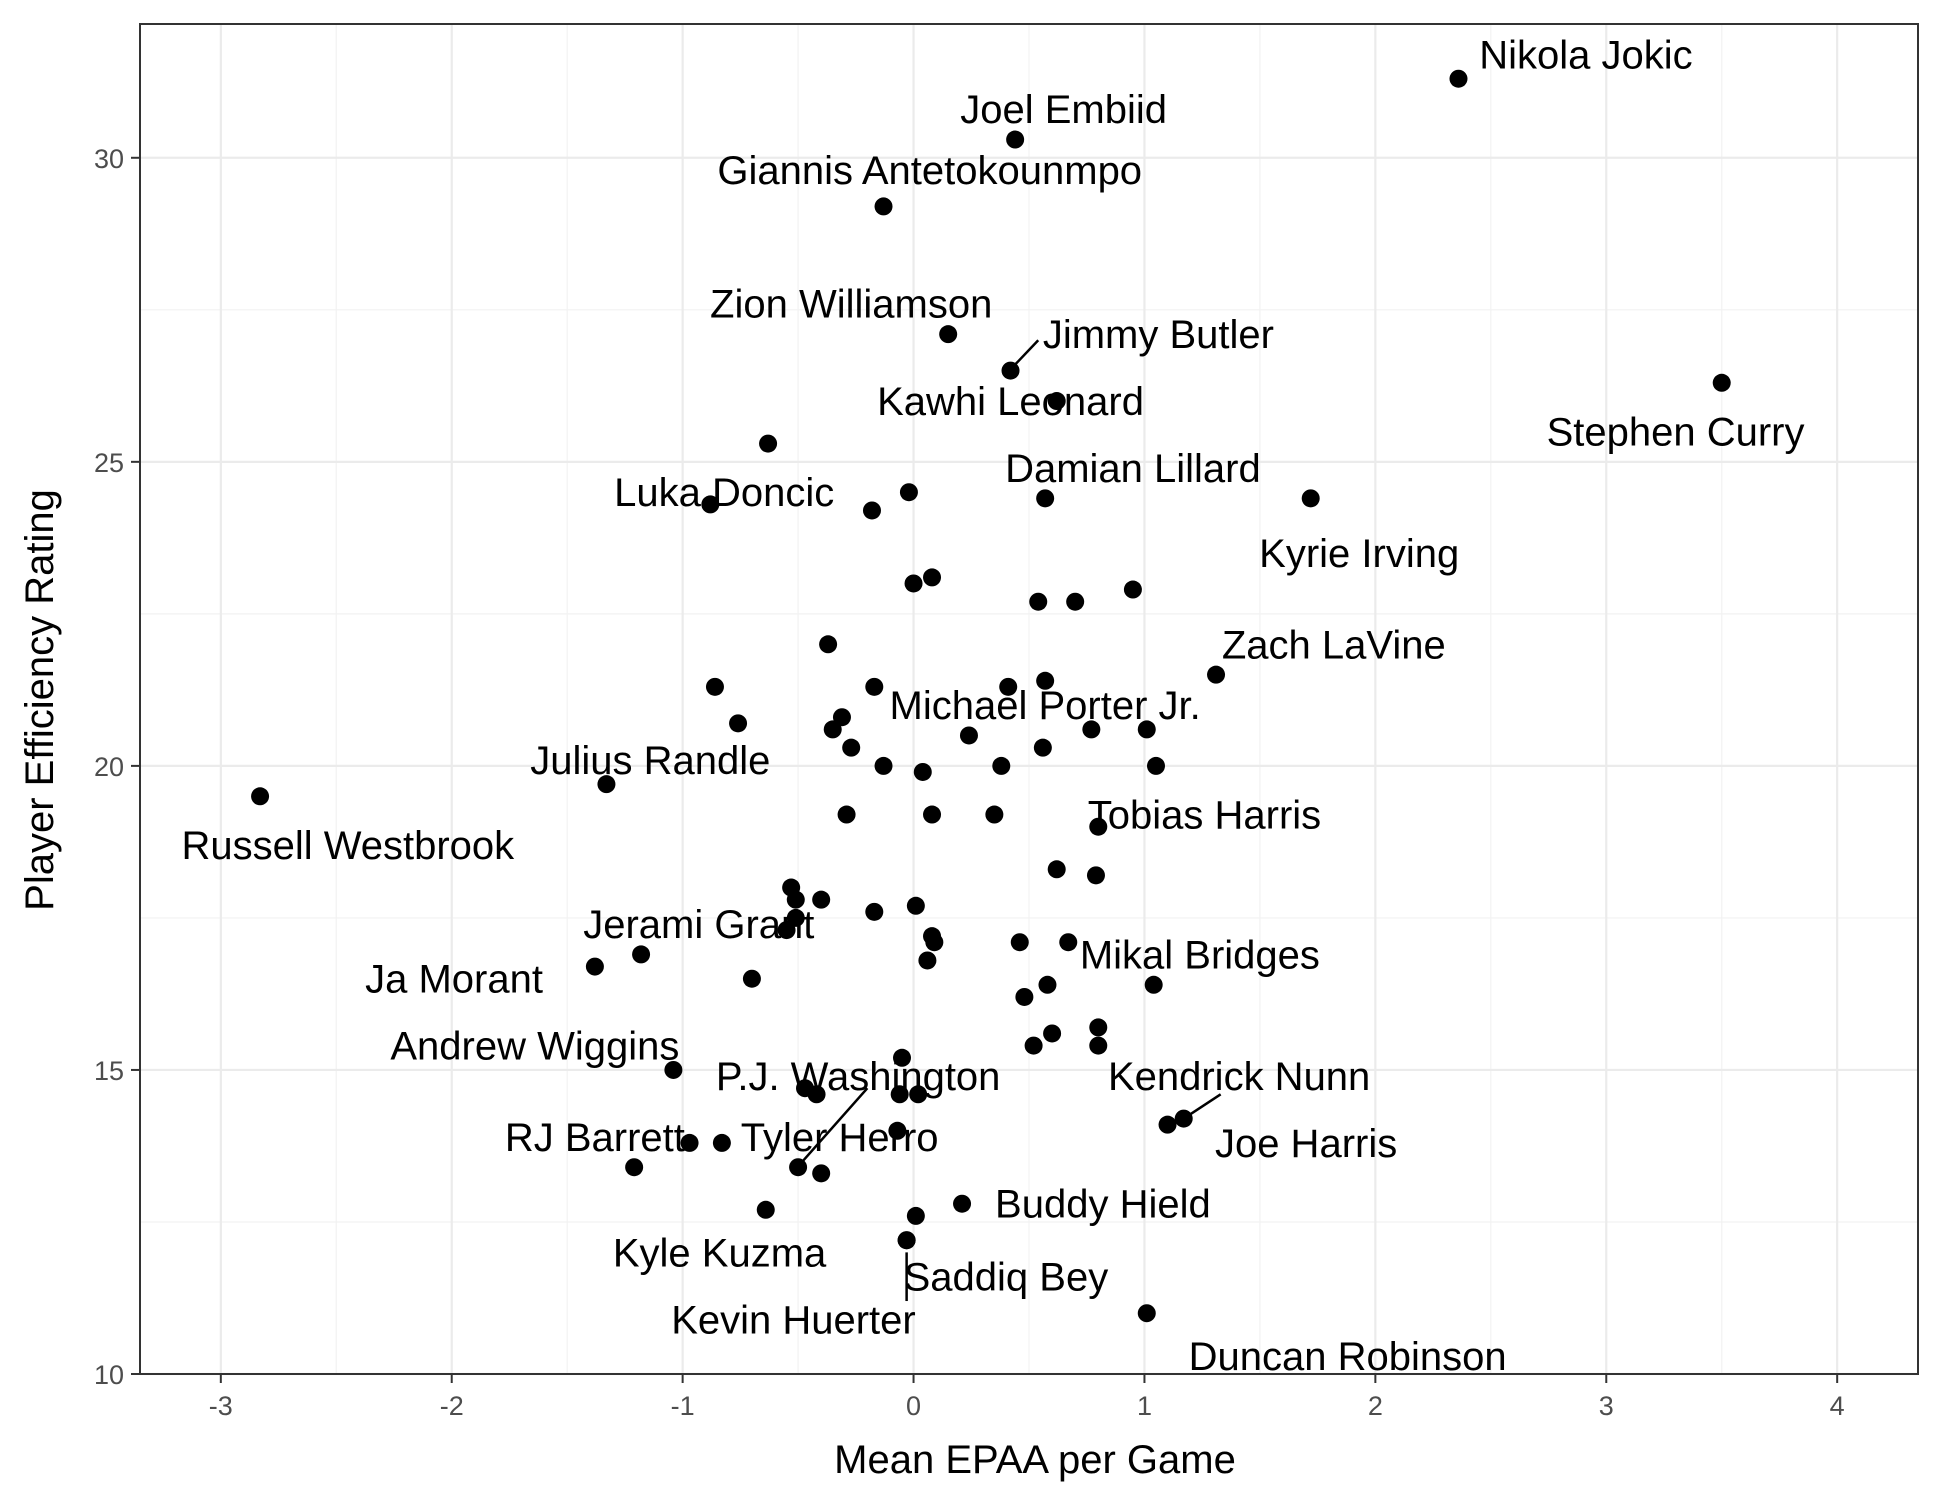  Describe the element at coordinates (1158, 335) in the screenshot. I see `point-label: Jimmy Butler` at that location.